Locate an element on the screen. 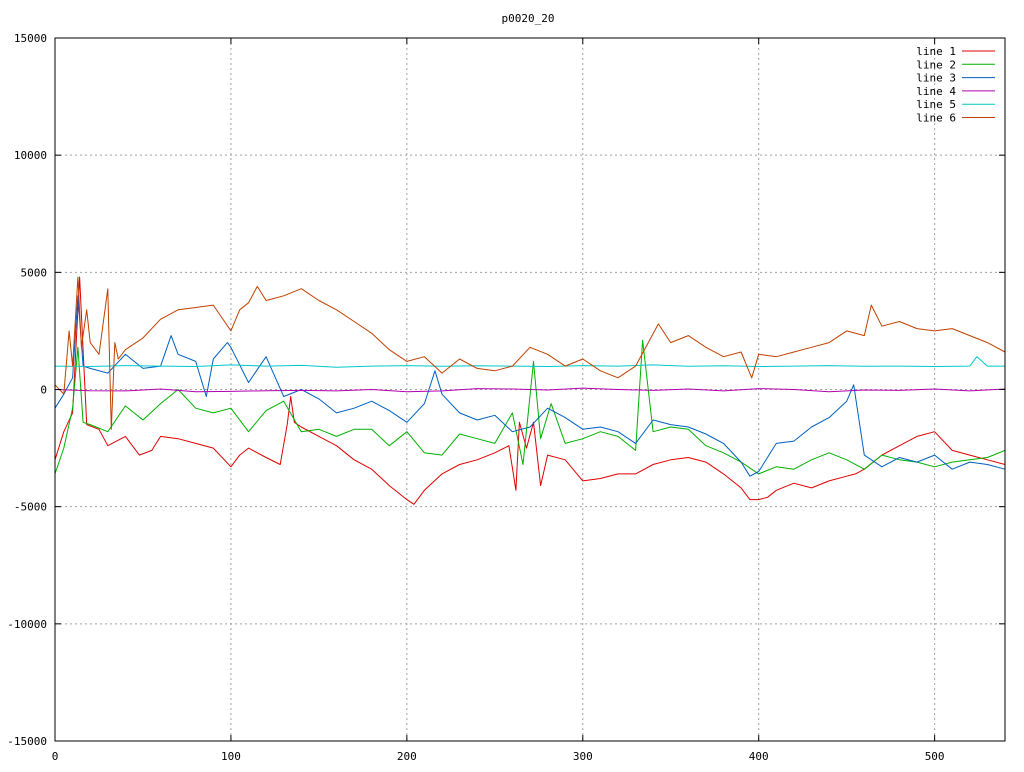  y-tick-label: 15000 is located at coordinates (30, 38).